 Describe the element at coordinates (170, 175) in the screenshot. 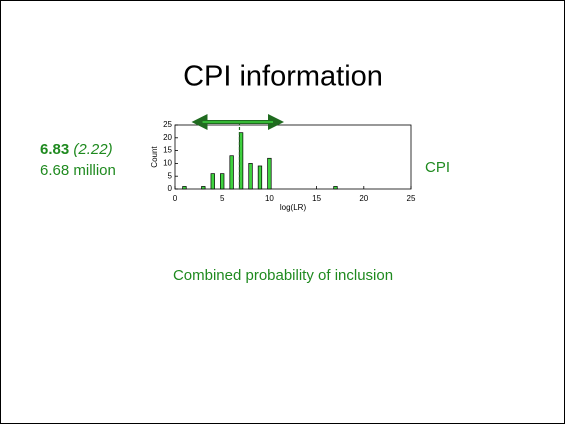

I see `y-tick-label: 5` at that location.